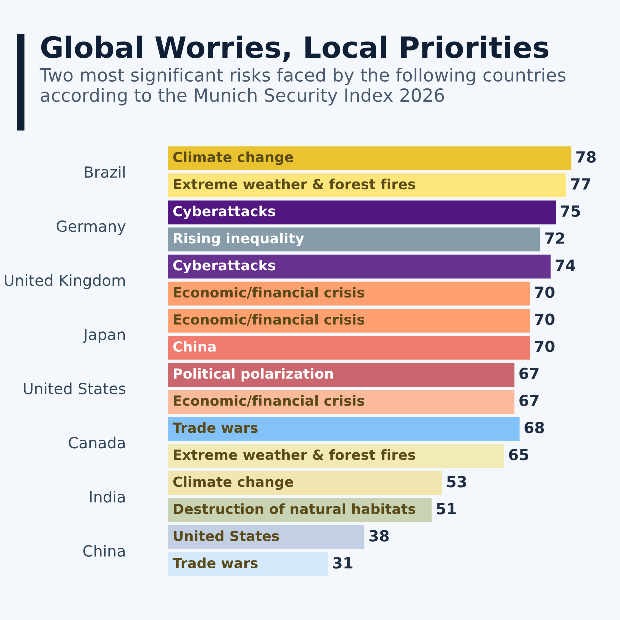 The height and width of the screenshot is (620, 620). Describe the element at coordinates (75, 388) in the screenshot. I see `y-tick-label: United States` at that location.